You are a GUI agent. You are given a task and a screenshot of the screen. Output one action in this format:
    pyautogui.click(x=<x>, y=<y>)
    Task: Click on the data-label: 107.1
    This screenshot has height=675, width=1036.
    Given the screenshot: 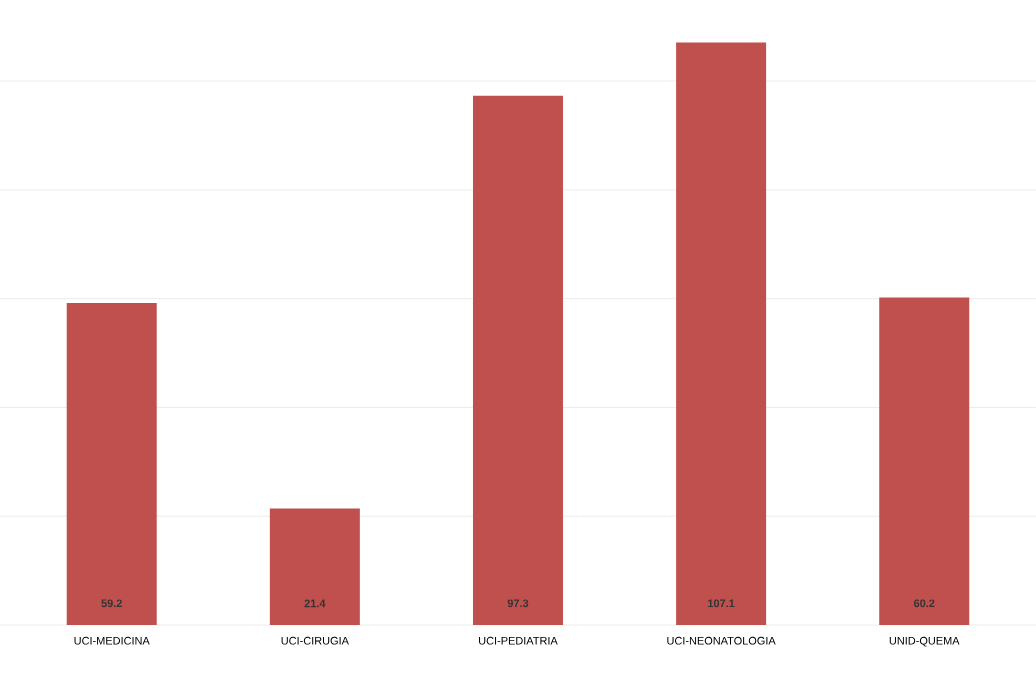 What is the action you would take?
    pyautogui.click(x=721, y=603)
    